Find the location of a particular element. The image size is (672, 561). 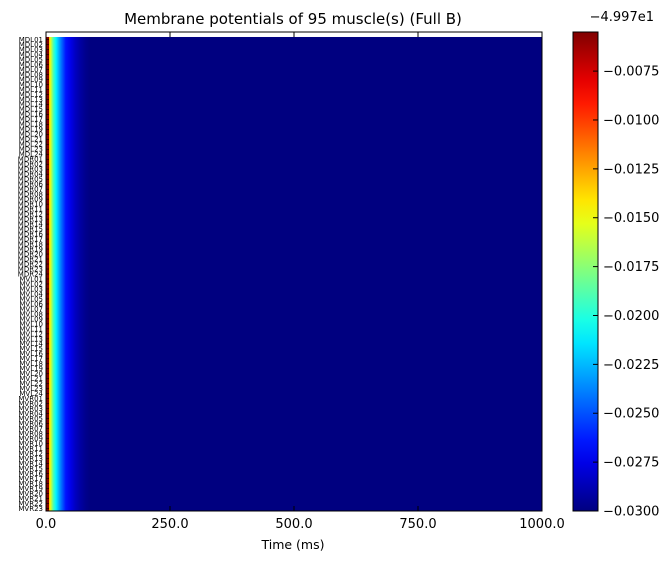

row-label: MDL23 is located at coordinates (31, 150).